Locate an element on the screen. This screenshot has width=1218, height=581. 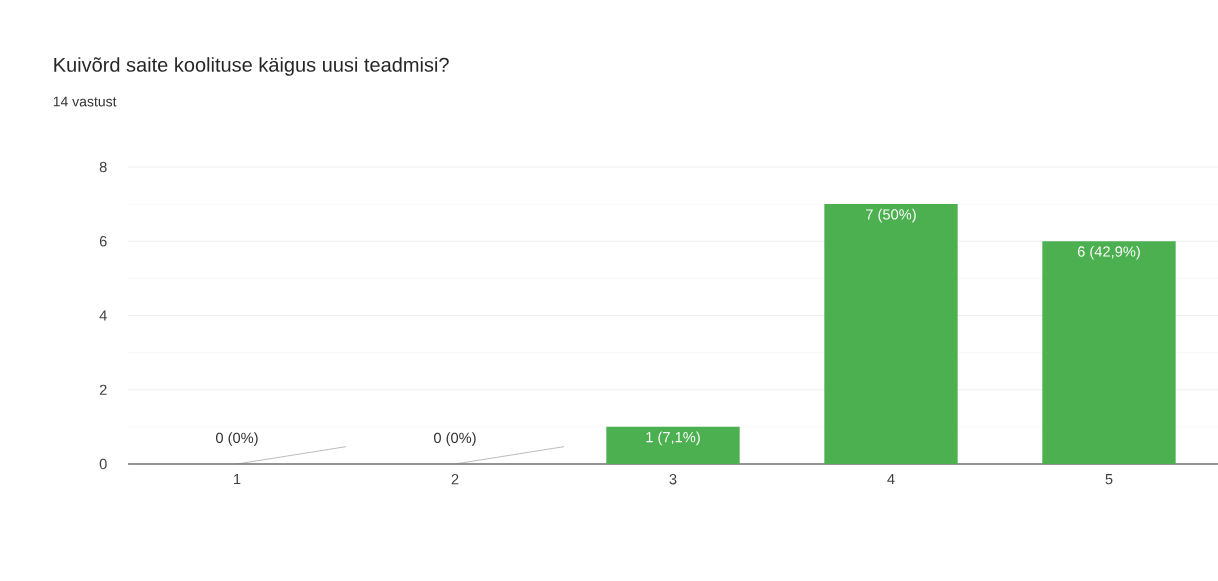
data-label: 1 (7,1%) is located at coordinates (673, 438).